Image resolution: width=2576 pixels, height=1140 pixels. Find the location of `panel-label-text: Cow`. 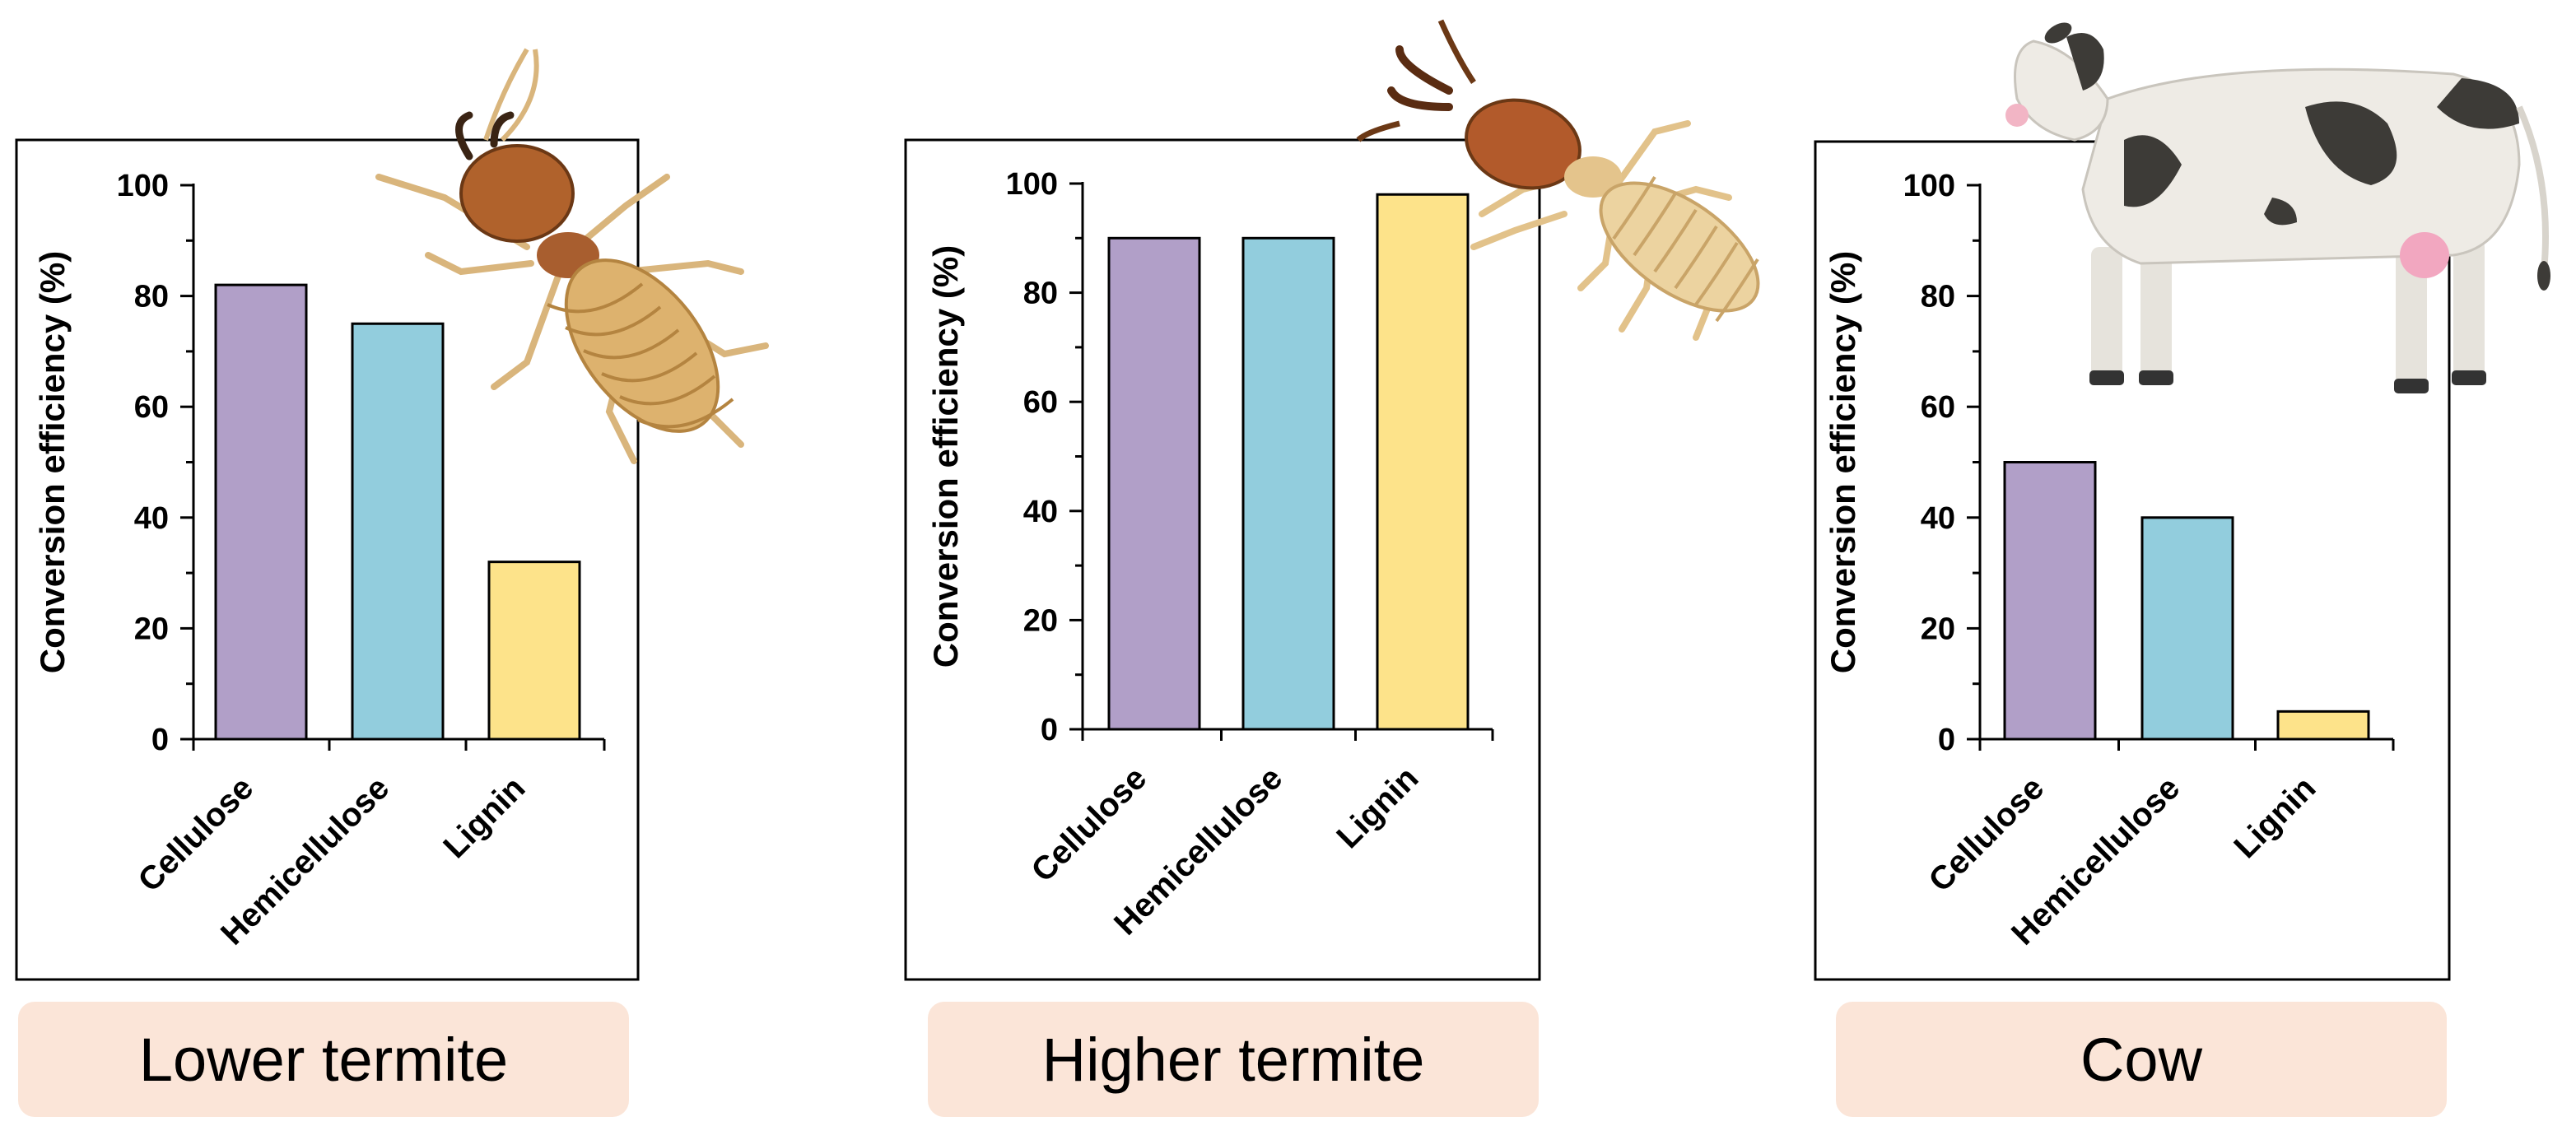

panel-label-text: Cow is located at coordinates (2141, 1059).